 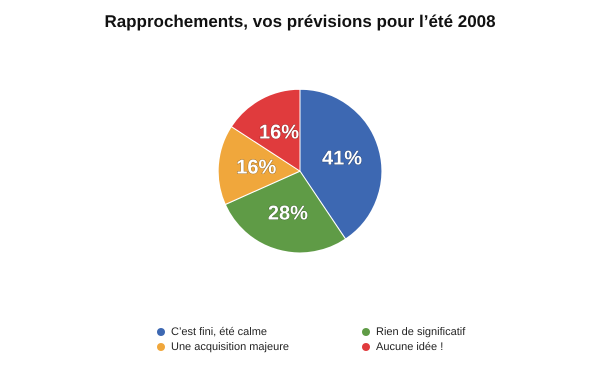 I want to click on chart-title: Rapprochements, vos prévisions pour l’été 2008, so click(x=300, y=21).